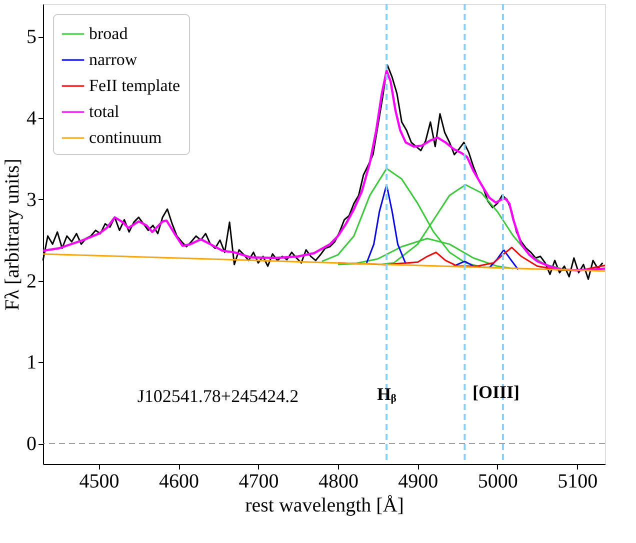 Image resolution: width=636 pixels, height=543 pixels. Describe the element at coordinates (386, 394) in the screenshot. I see `annotation: Hᵦ` at that location.